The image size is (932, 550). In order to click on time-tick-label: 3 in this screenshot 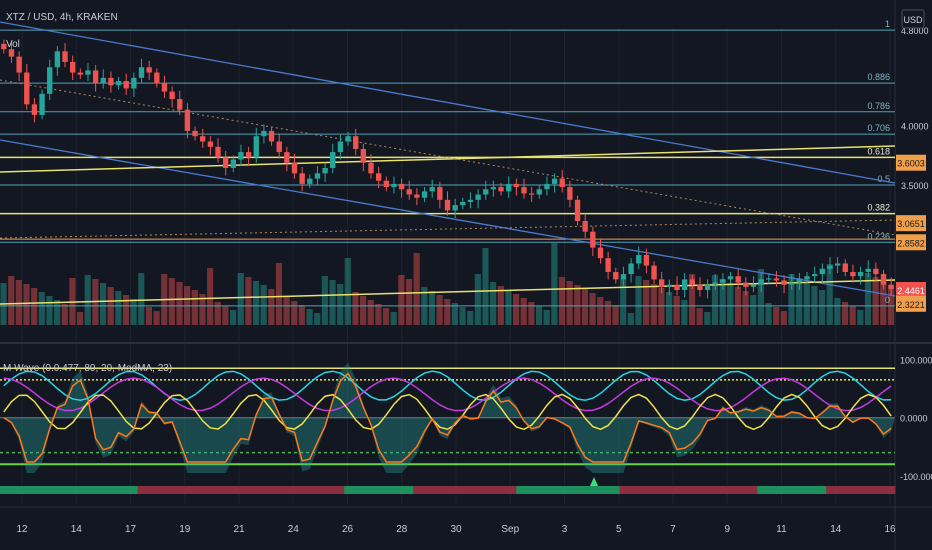, I will do `click(565, 529)`.